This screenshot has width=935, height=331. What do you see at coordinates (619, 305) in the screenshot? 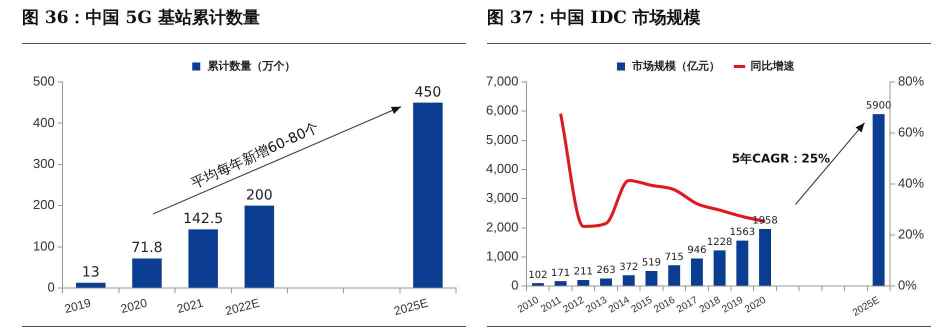
I see `x-tick-label: 2014` at bounding box center [619, 305].